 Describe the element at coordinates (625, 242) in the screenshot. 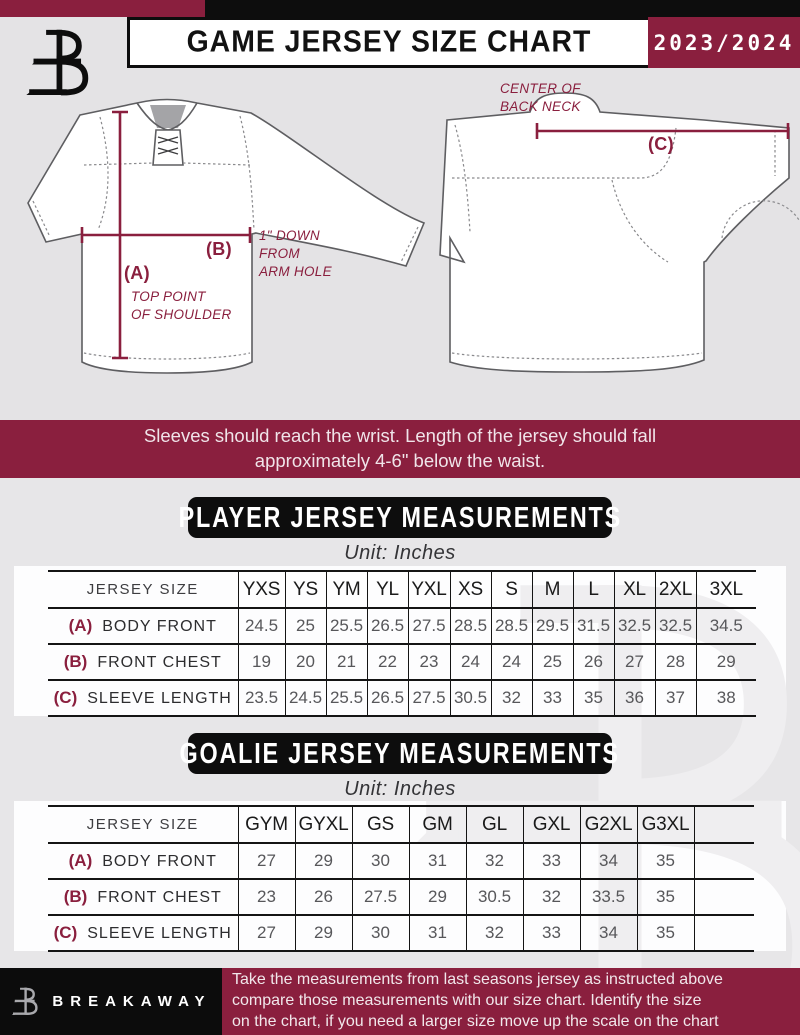

I see `stitch-seams-back` at that location.